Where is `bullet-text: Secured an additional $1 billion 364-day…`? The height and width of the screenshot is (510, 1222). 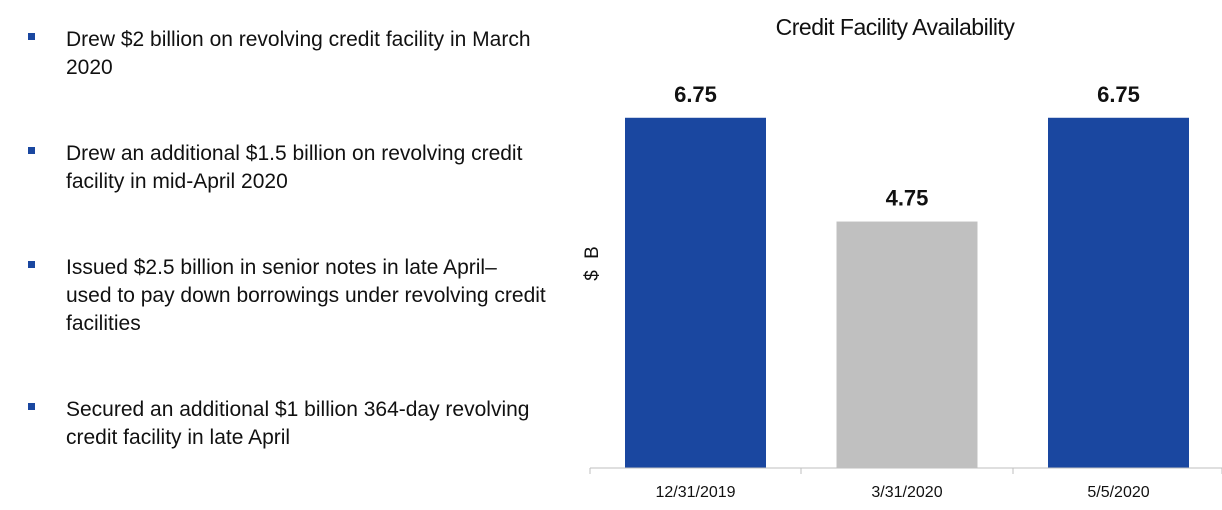
bullet-text: Secured an additional $1 billion 364-day… is located at coordinates (298, 423).